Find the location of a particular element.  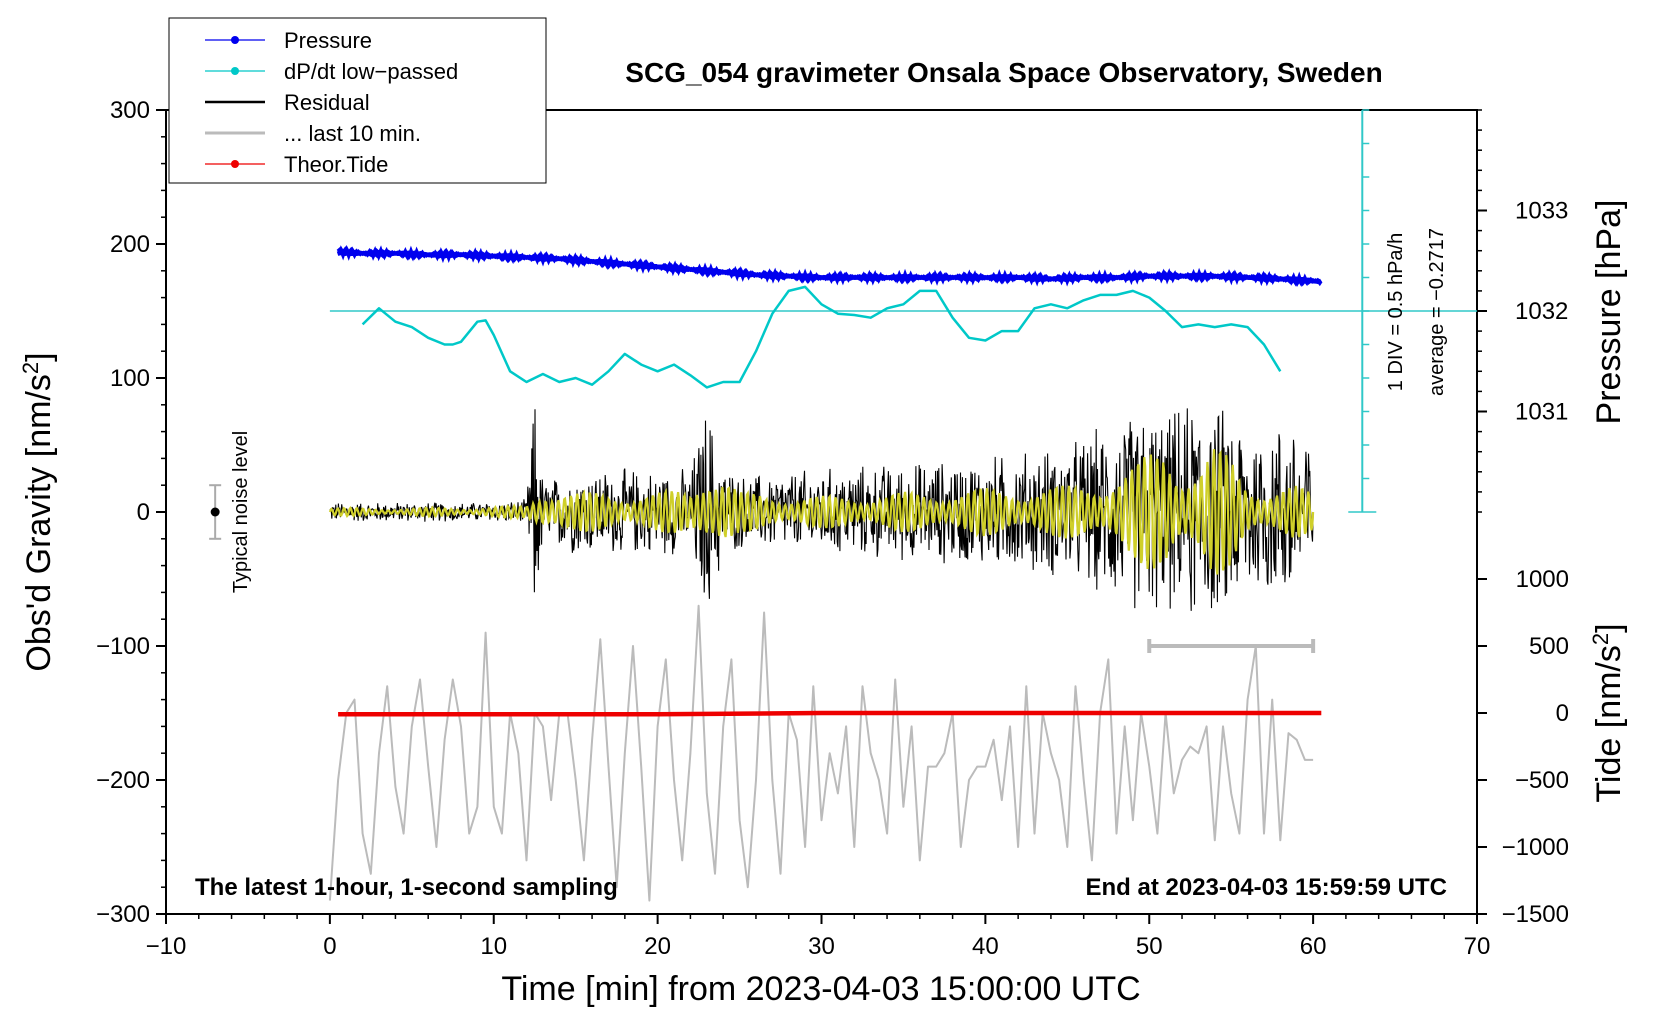

tide-tick-label: −1000 is located at coordinates (1535, 847).